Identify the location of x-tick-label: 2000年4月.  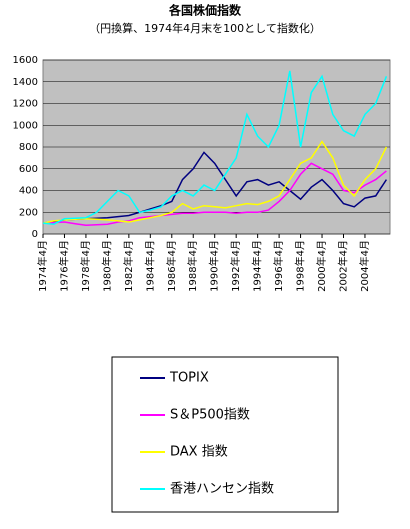
(321, 266).